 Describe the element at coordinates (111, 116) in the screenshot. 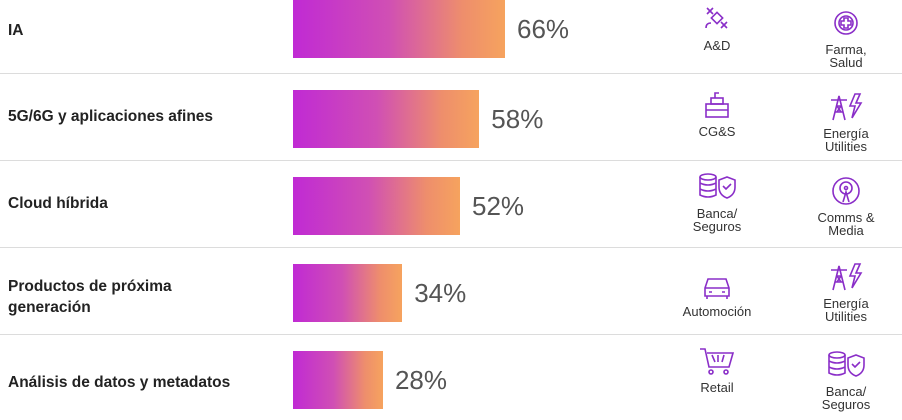

I see `category-label: 5G/6G y aplicaciones afines` at that location.